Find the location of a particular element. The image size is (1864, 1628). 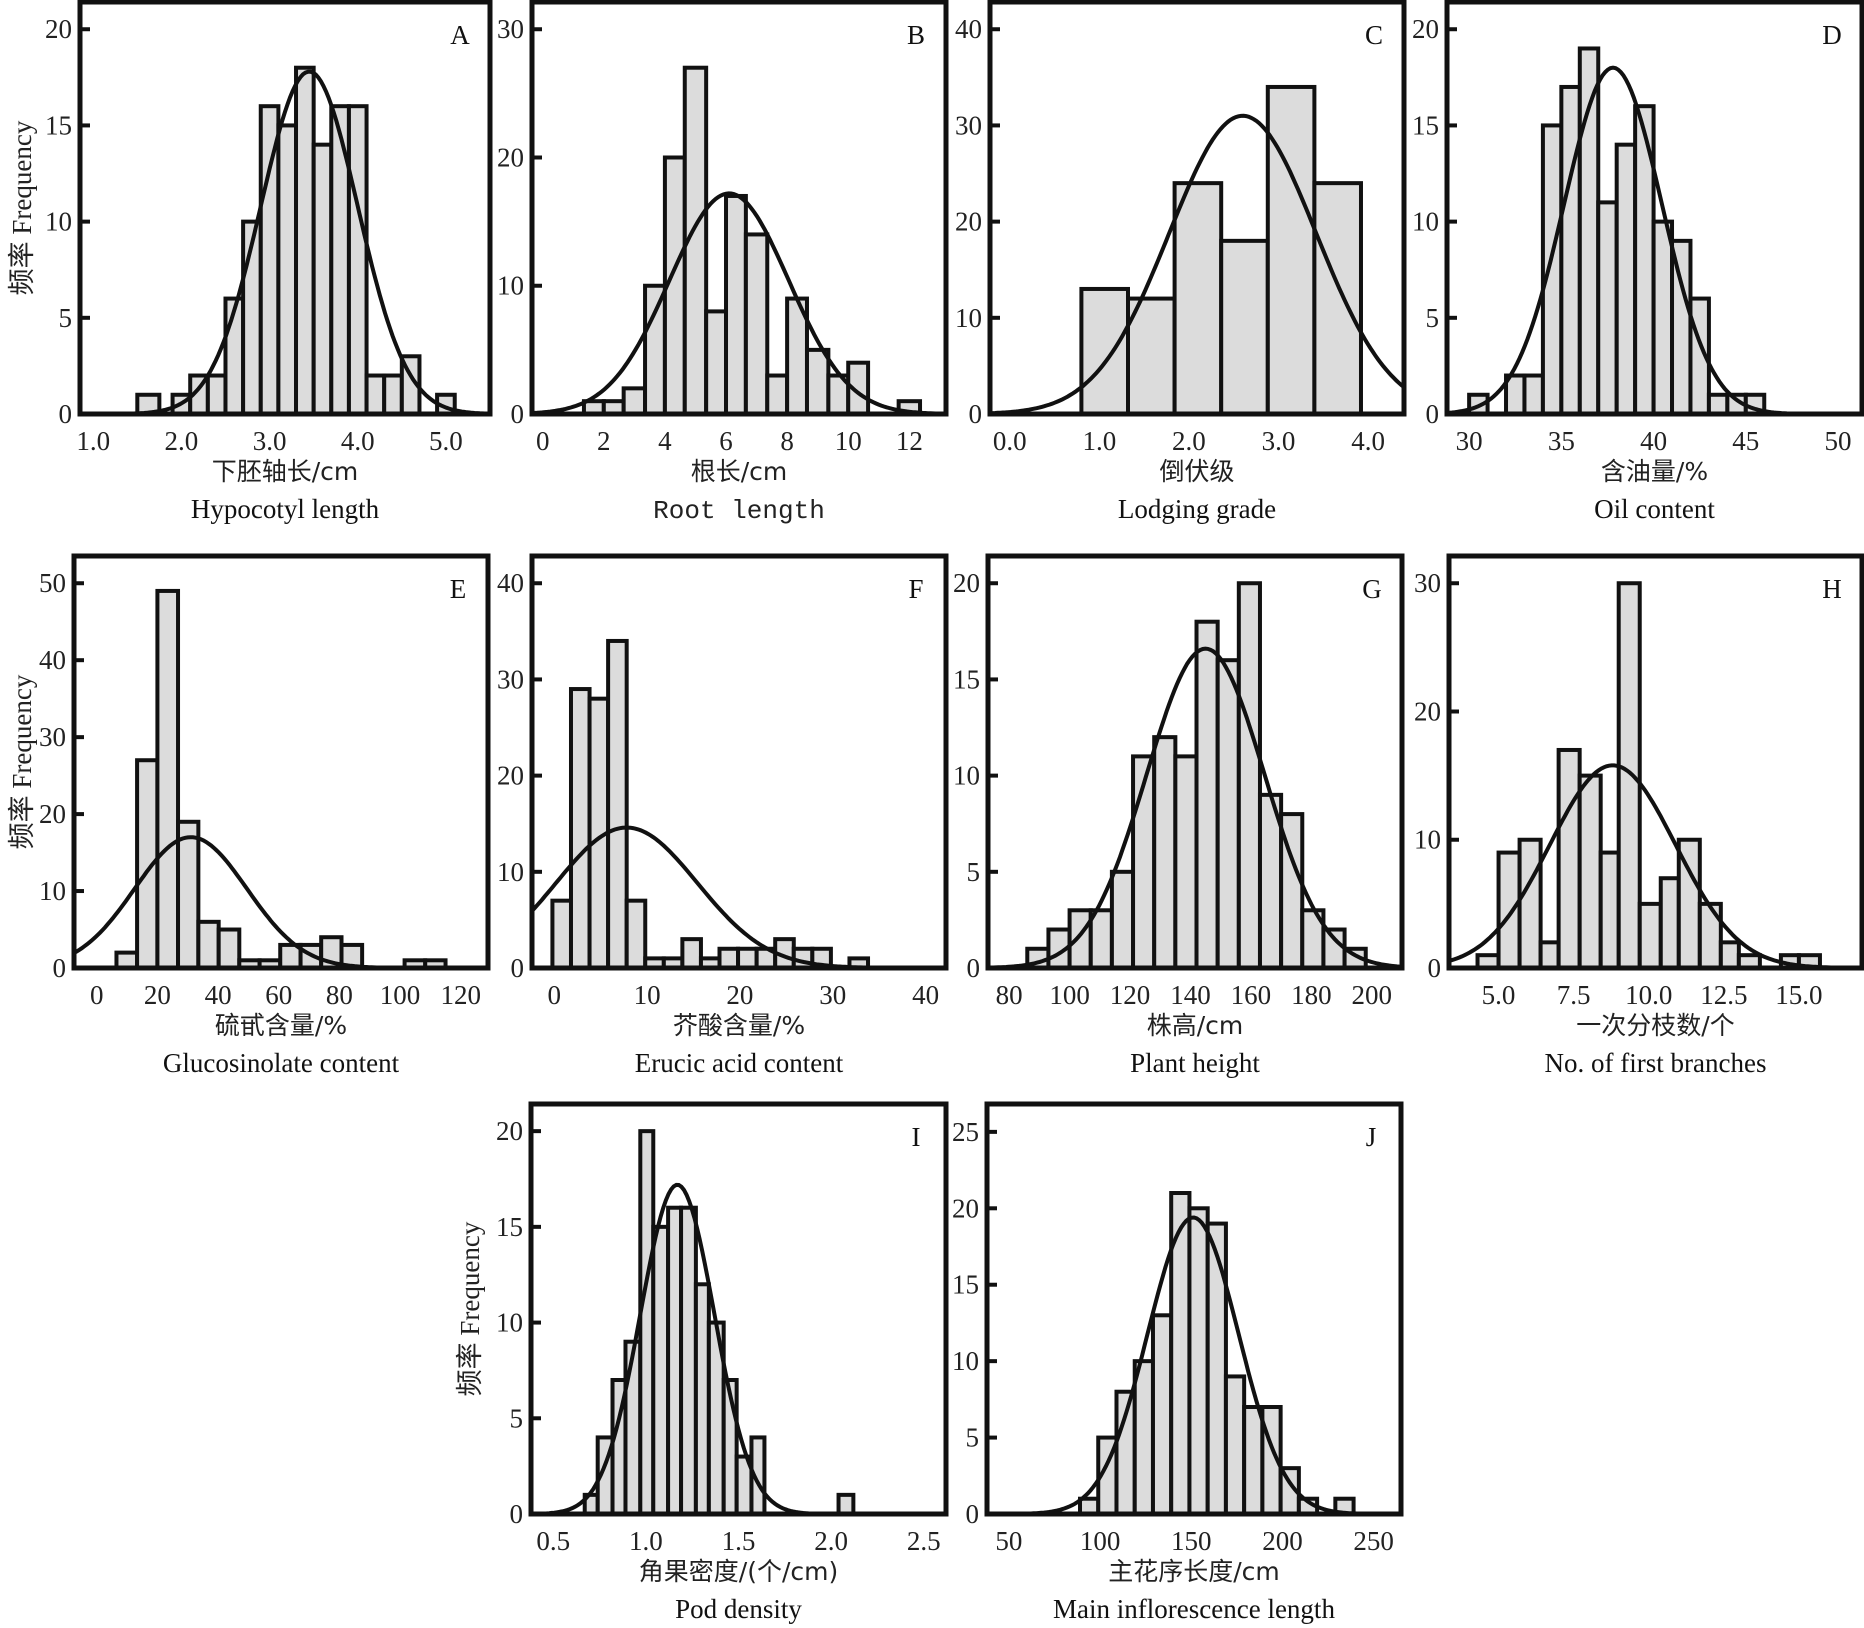

x-axis-title-cn: 根长/cm is located at coordinates (739, 471).